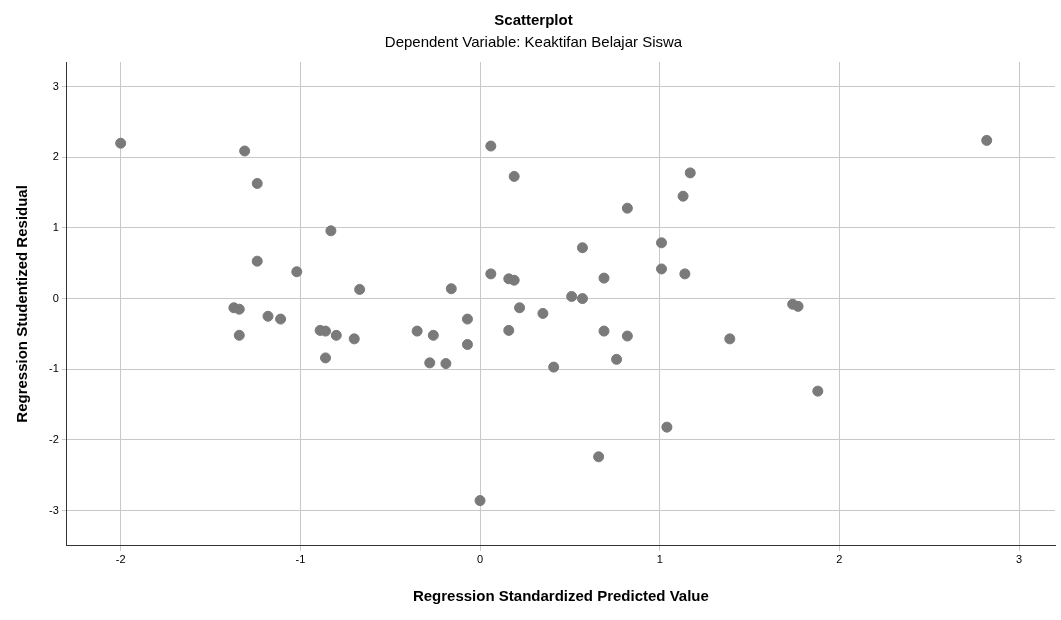  Describe the element at coordinates (55, 156) in the screenshot. I see `y-tick-label: 2` at that location.